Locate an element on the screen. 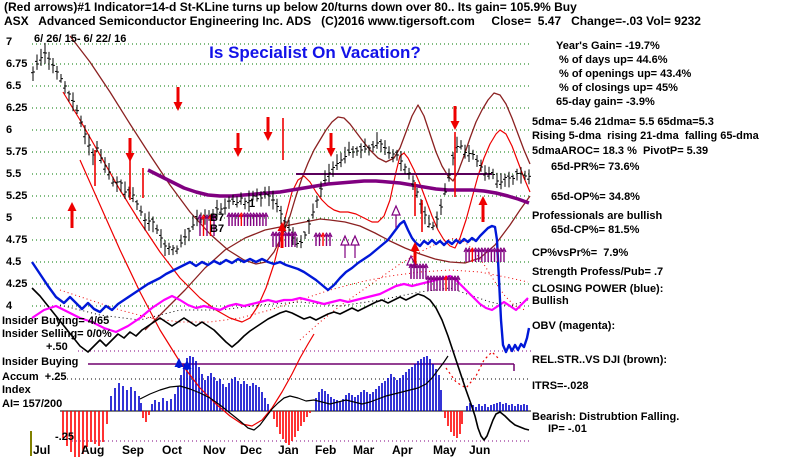  x-axis-month: Dec is located at coordinates (251, 450).